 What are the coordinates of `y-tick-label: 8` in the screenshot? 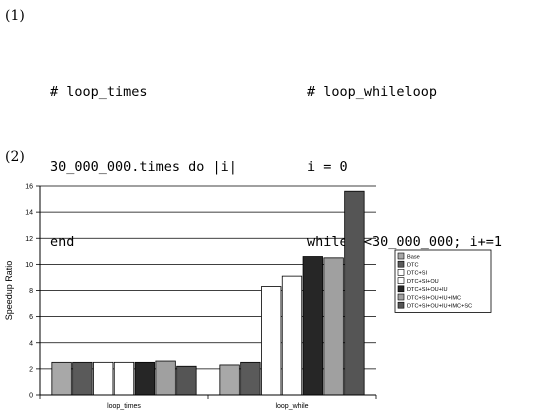 It's located at (31, 291).